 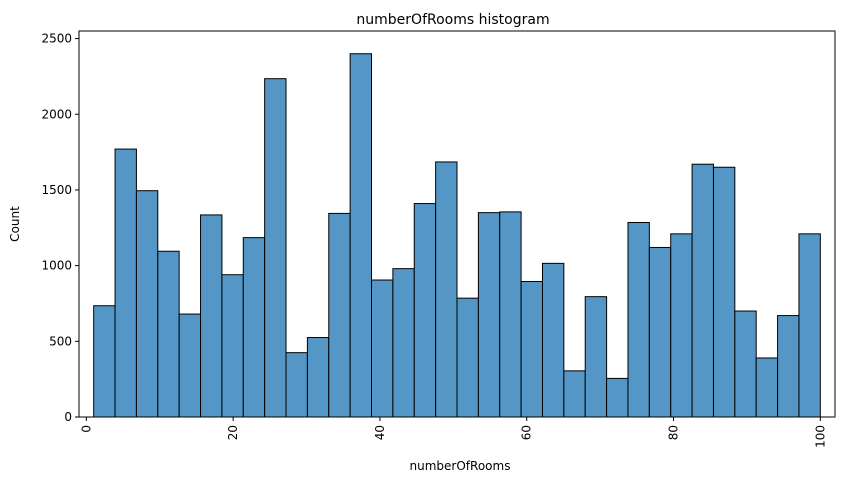 I want to click on y-tick-label: 0, so click(x=68, y=417).